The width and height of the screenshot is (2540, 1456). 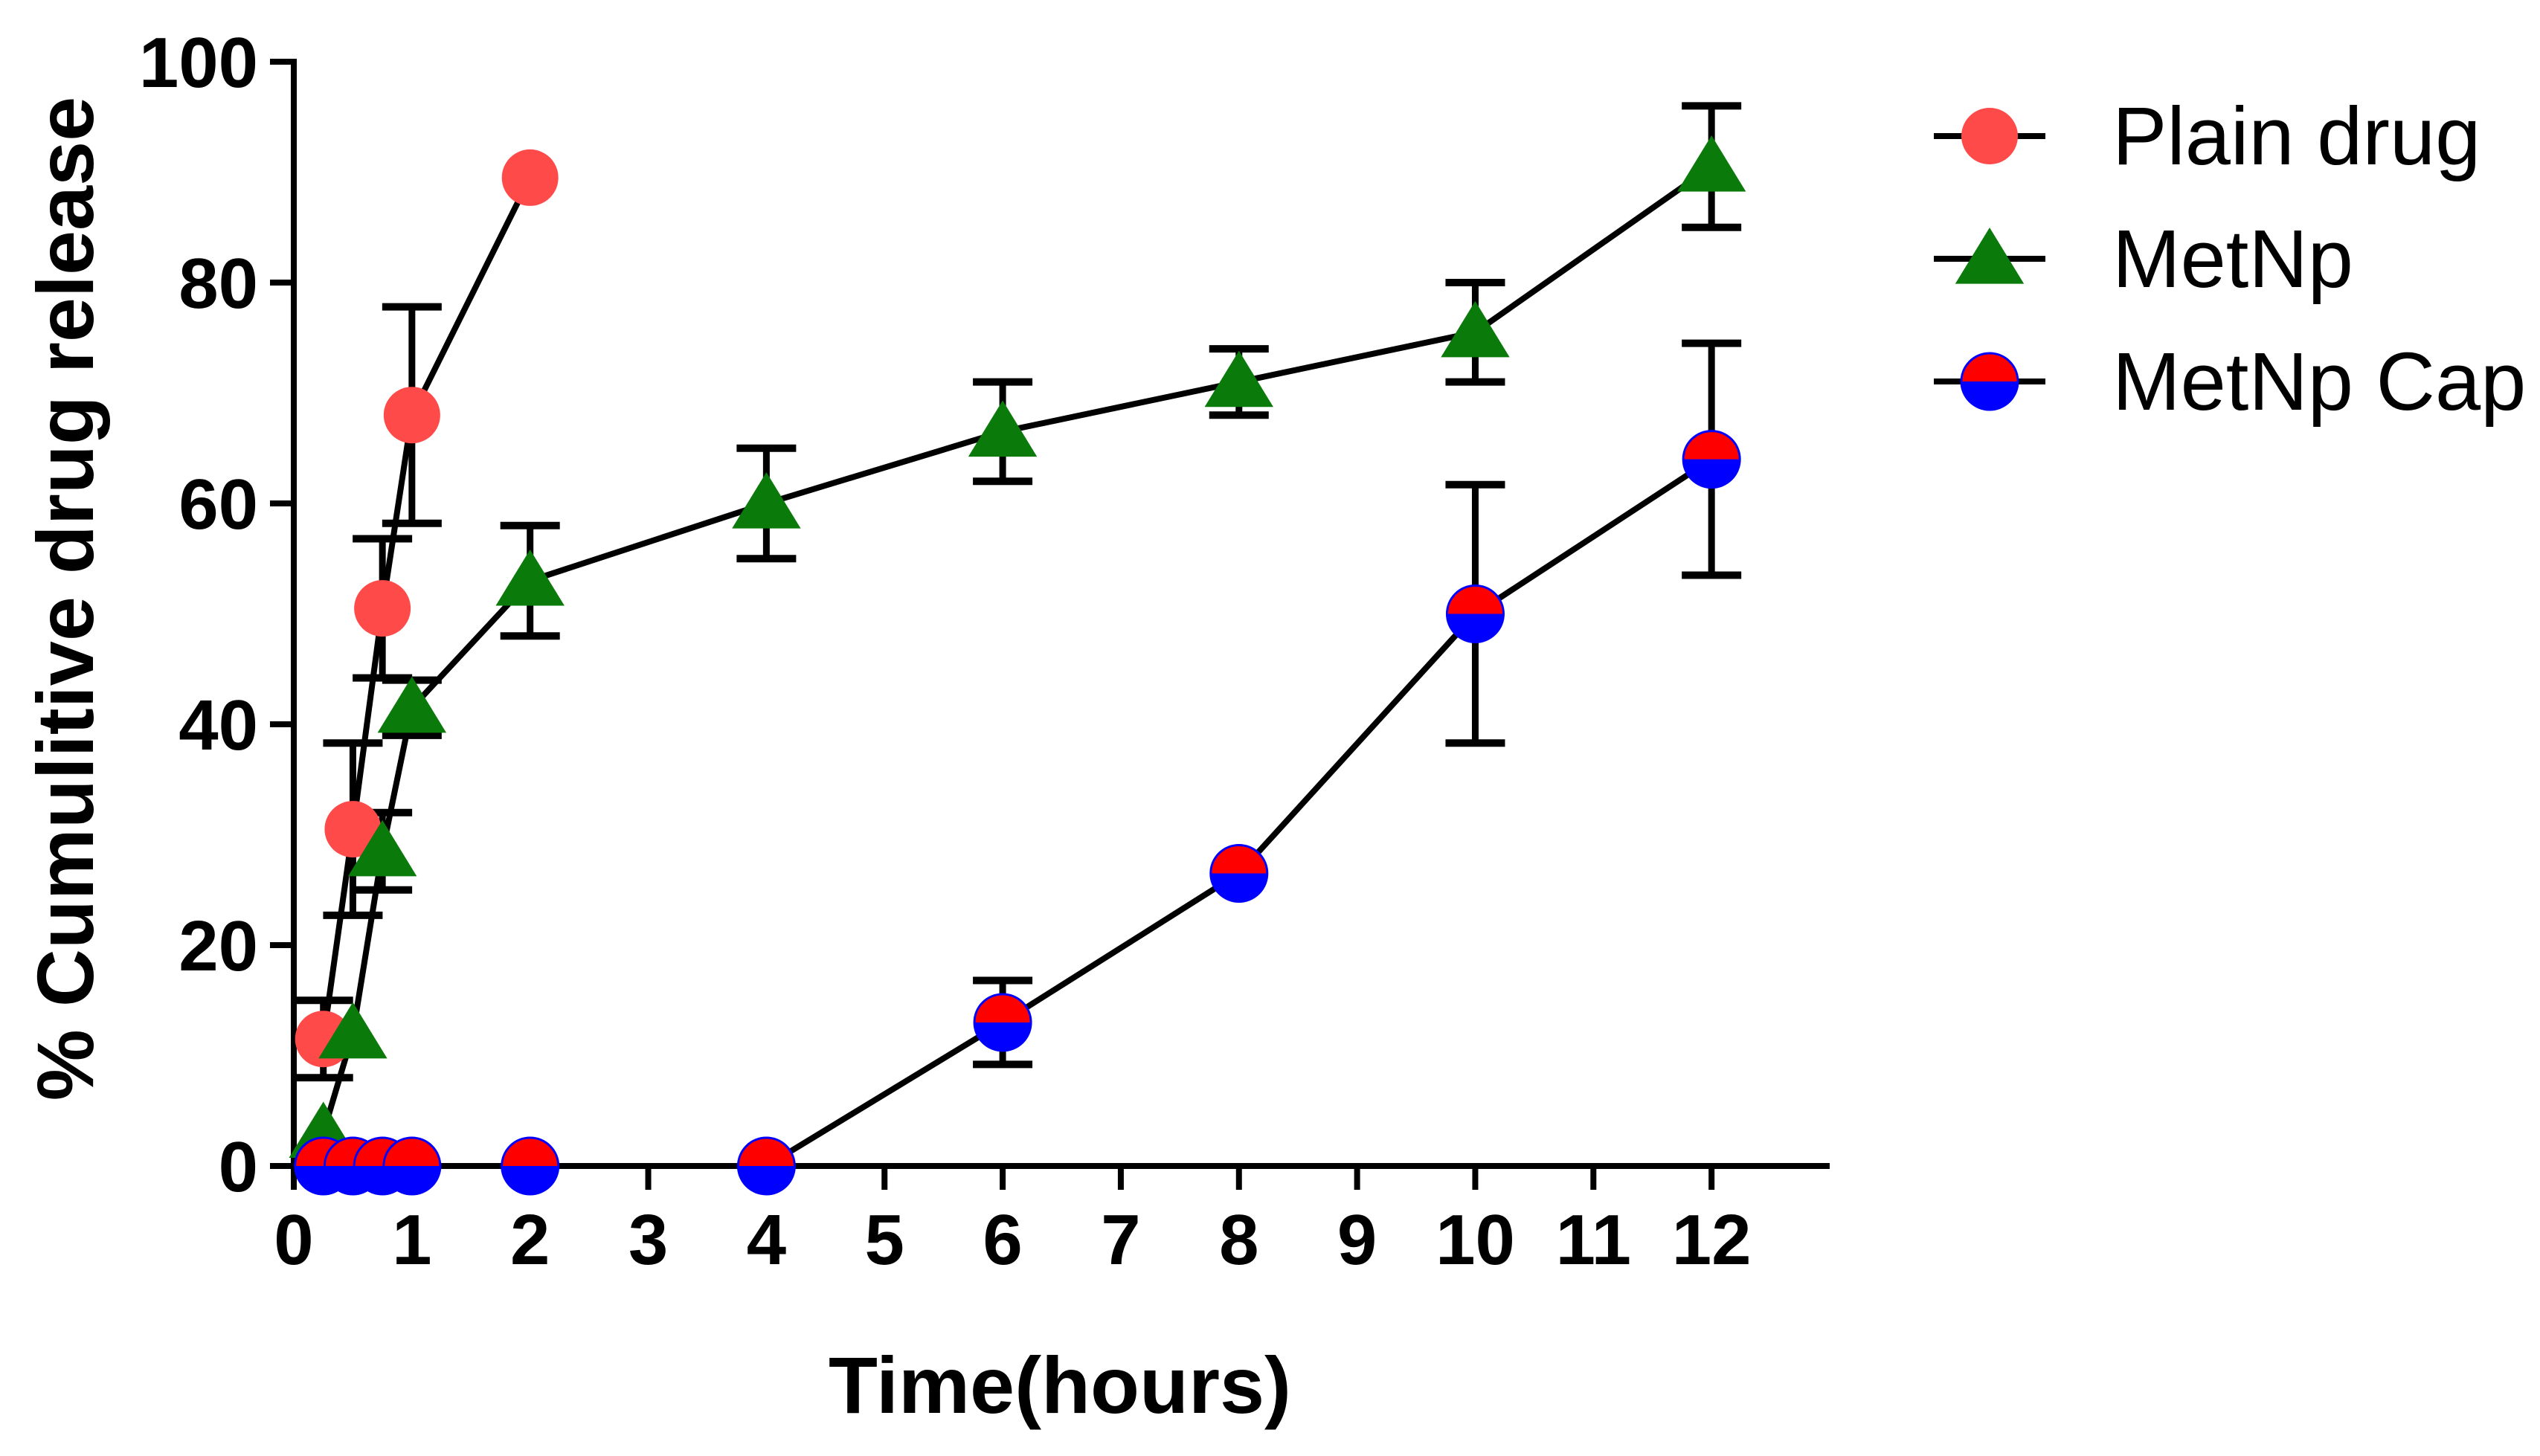 I want to click on legend: Plain drug MetNp MetNp Cap, so click(x=2230, y=259).